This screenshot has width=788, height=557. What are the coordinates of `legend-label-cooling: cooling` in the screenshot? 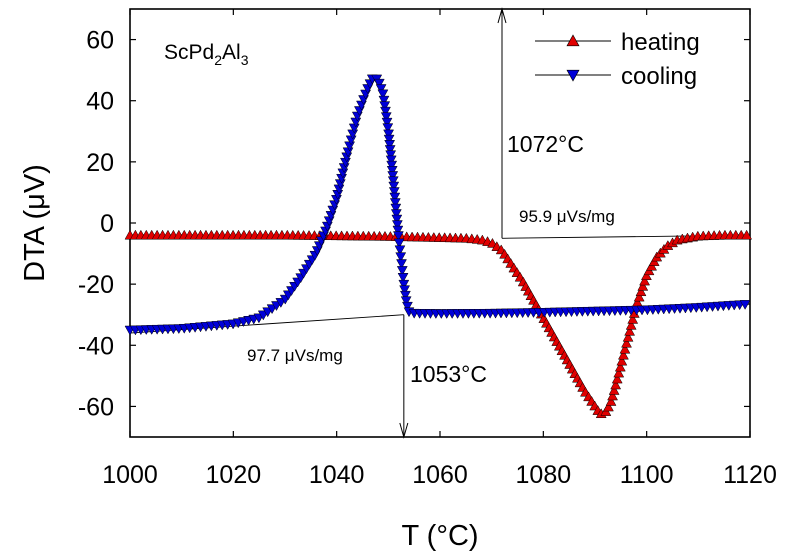 It's located at (659, 76).